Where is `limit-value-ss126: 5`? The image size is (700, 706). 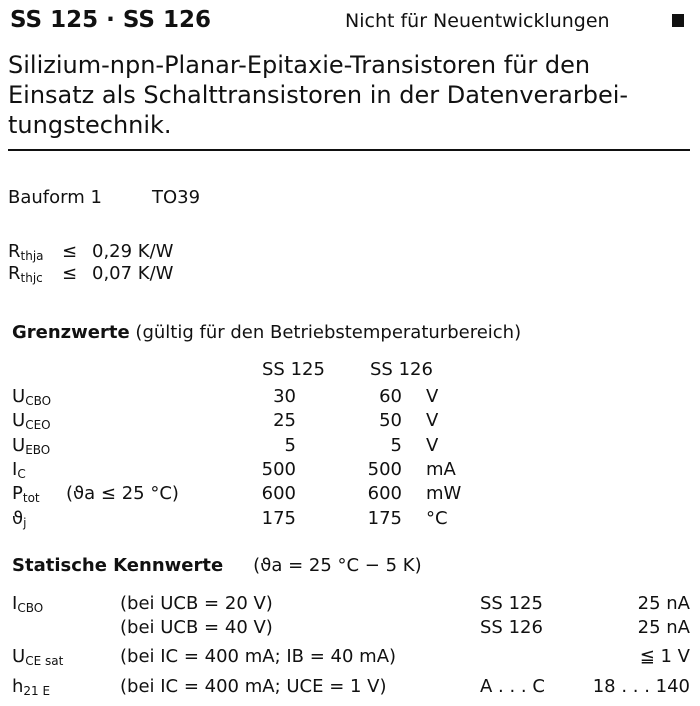 limit-value-ss126: 5 is located at coordinates (396, 445).